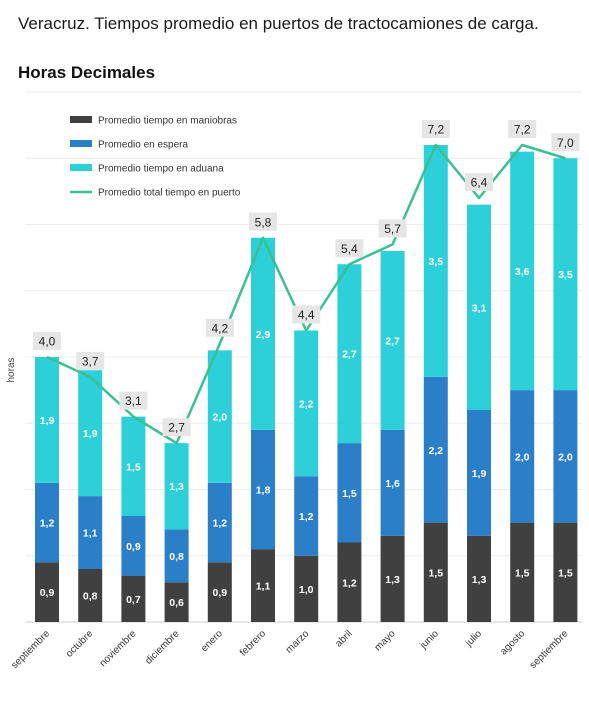 This screenshot has height=720, width=589. Describe the element at coordinates (169, 193) in the screenshot. I see `legend-label: Promedio total tiempo en puerto` at that location.